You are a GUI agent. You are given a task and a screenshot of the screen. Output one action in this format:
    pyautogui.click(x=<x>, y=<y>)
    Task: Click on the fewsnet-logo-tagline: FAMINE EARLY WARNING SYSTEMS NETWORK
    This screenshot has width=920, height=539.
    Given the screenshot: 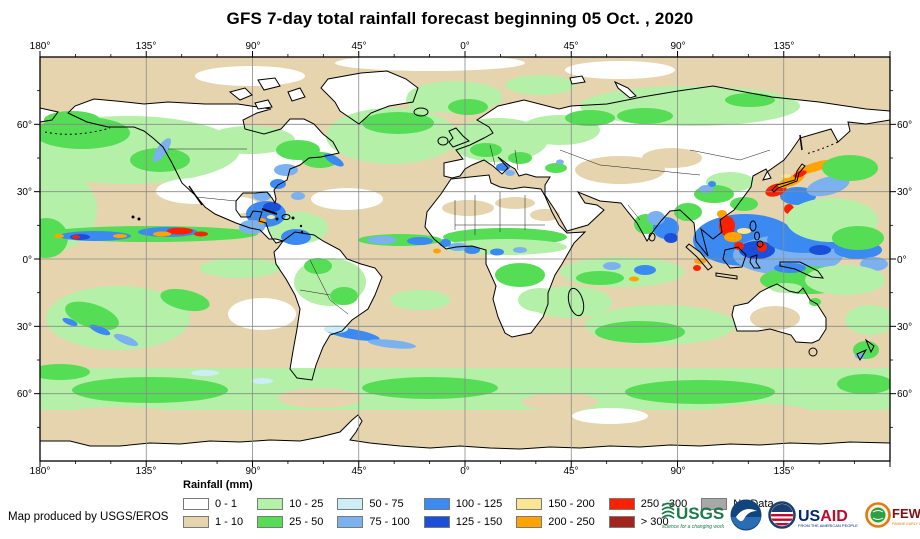 What is the action you would take?
    pyautogui.click(x=906, y=524)
    